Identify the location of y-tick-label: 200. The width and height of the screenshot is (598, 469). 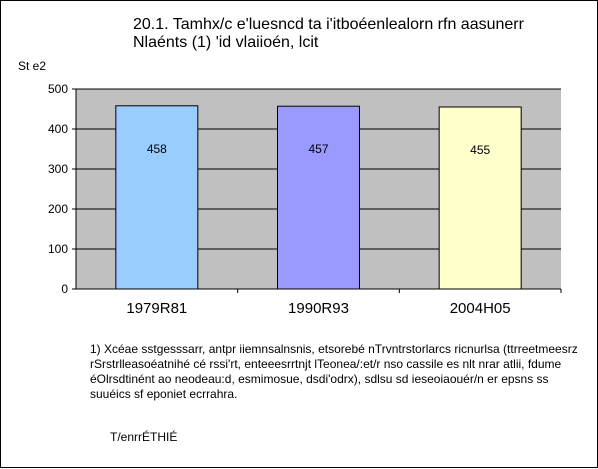
(58, 209).